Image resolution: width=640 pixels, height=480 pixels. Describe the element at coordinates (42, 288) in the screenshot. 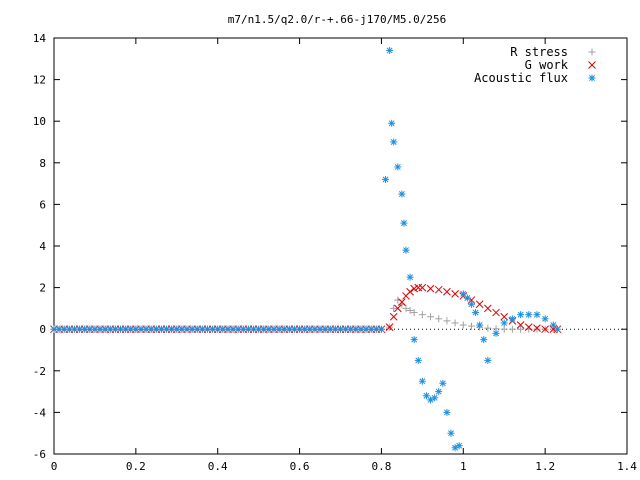

I see `y-tick-label: 2` at that location.